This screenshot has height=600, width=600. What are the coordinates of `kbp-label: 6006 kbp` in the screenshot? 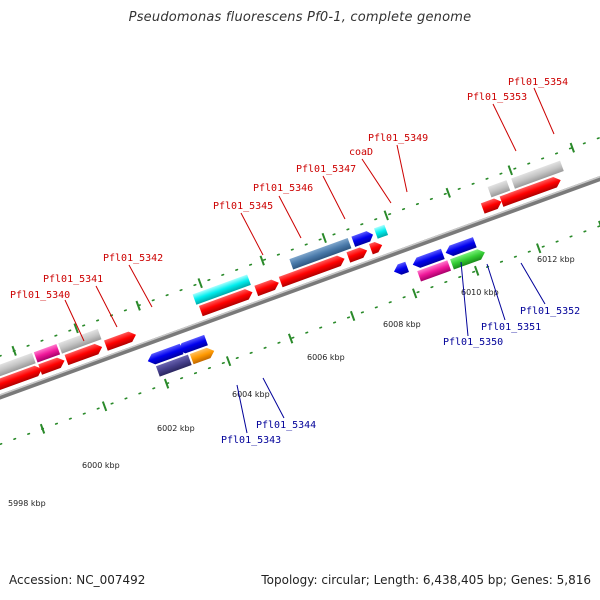 It's located at (326, 357).